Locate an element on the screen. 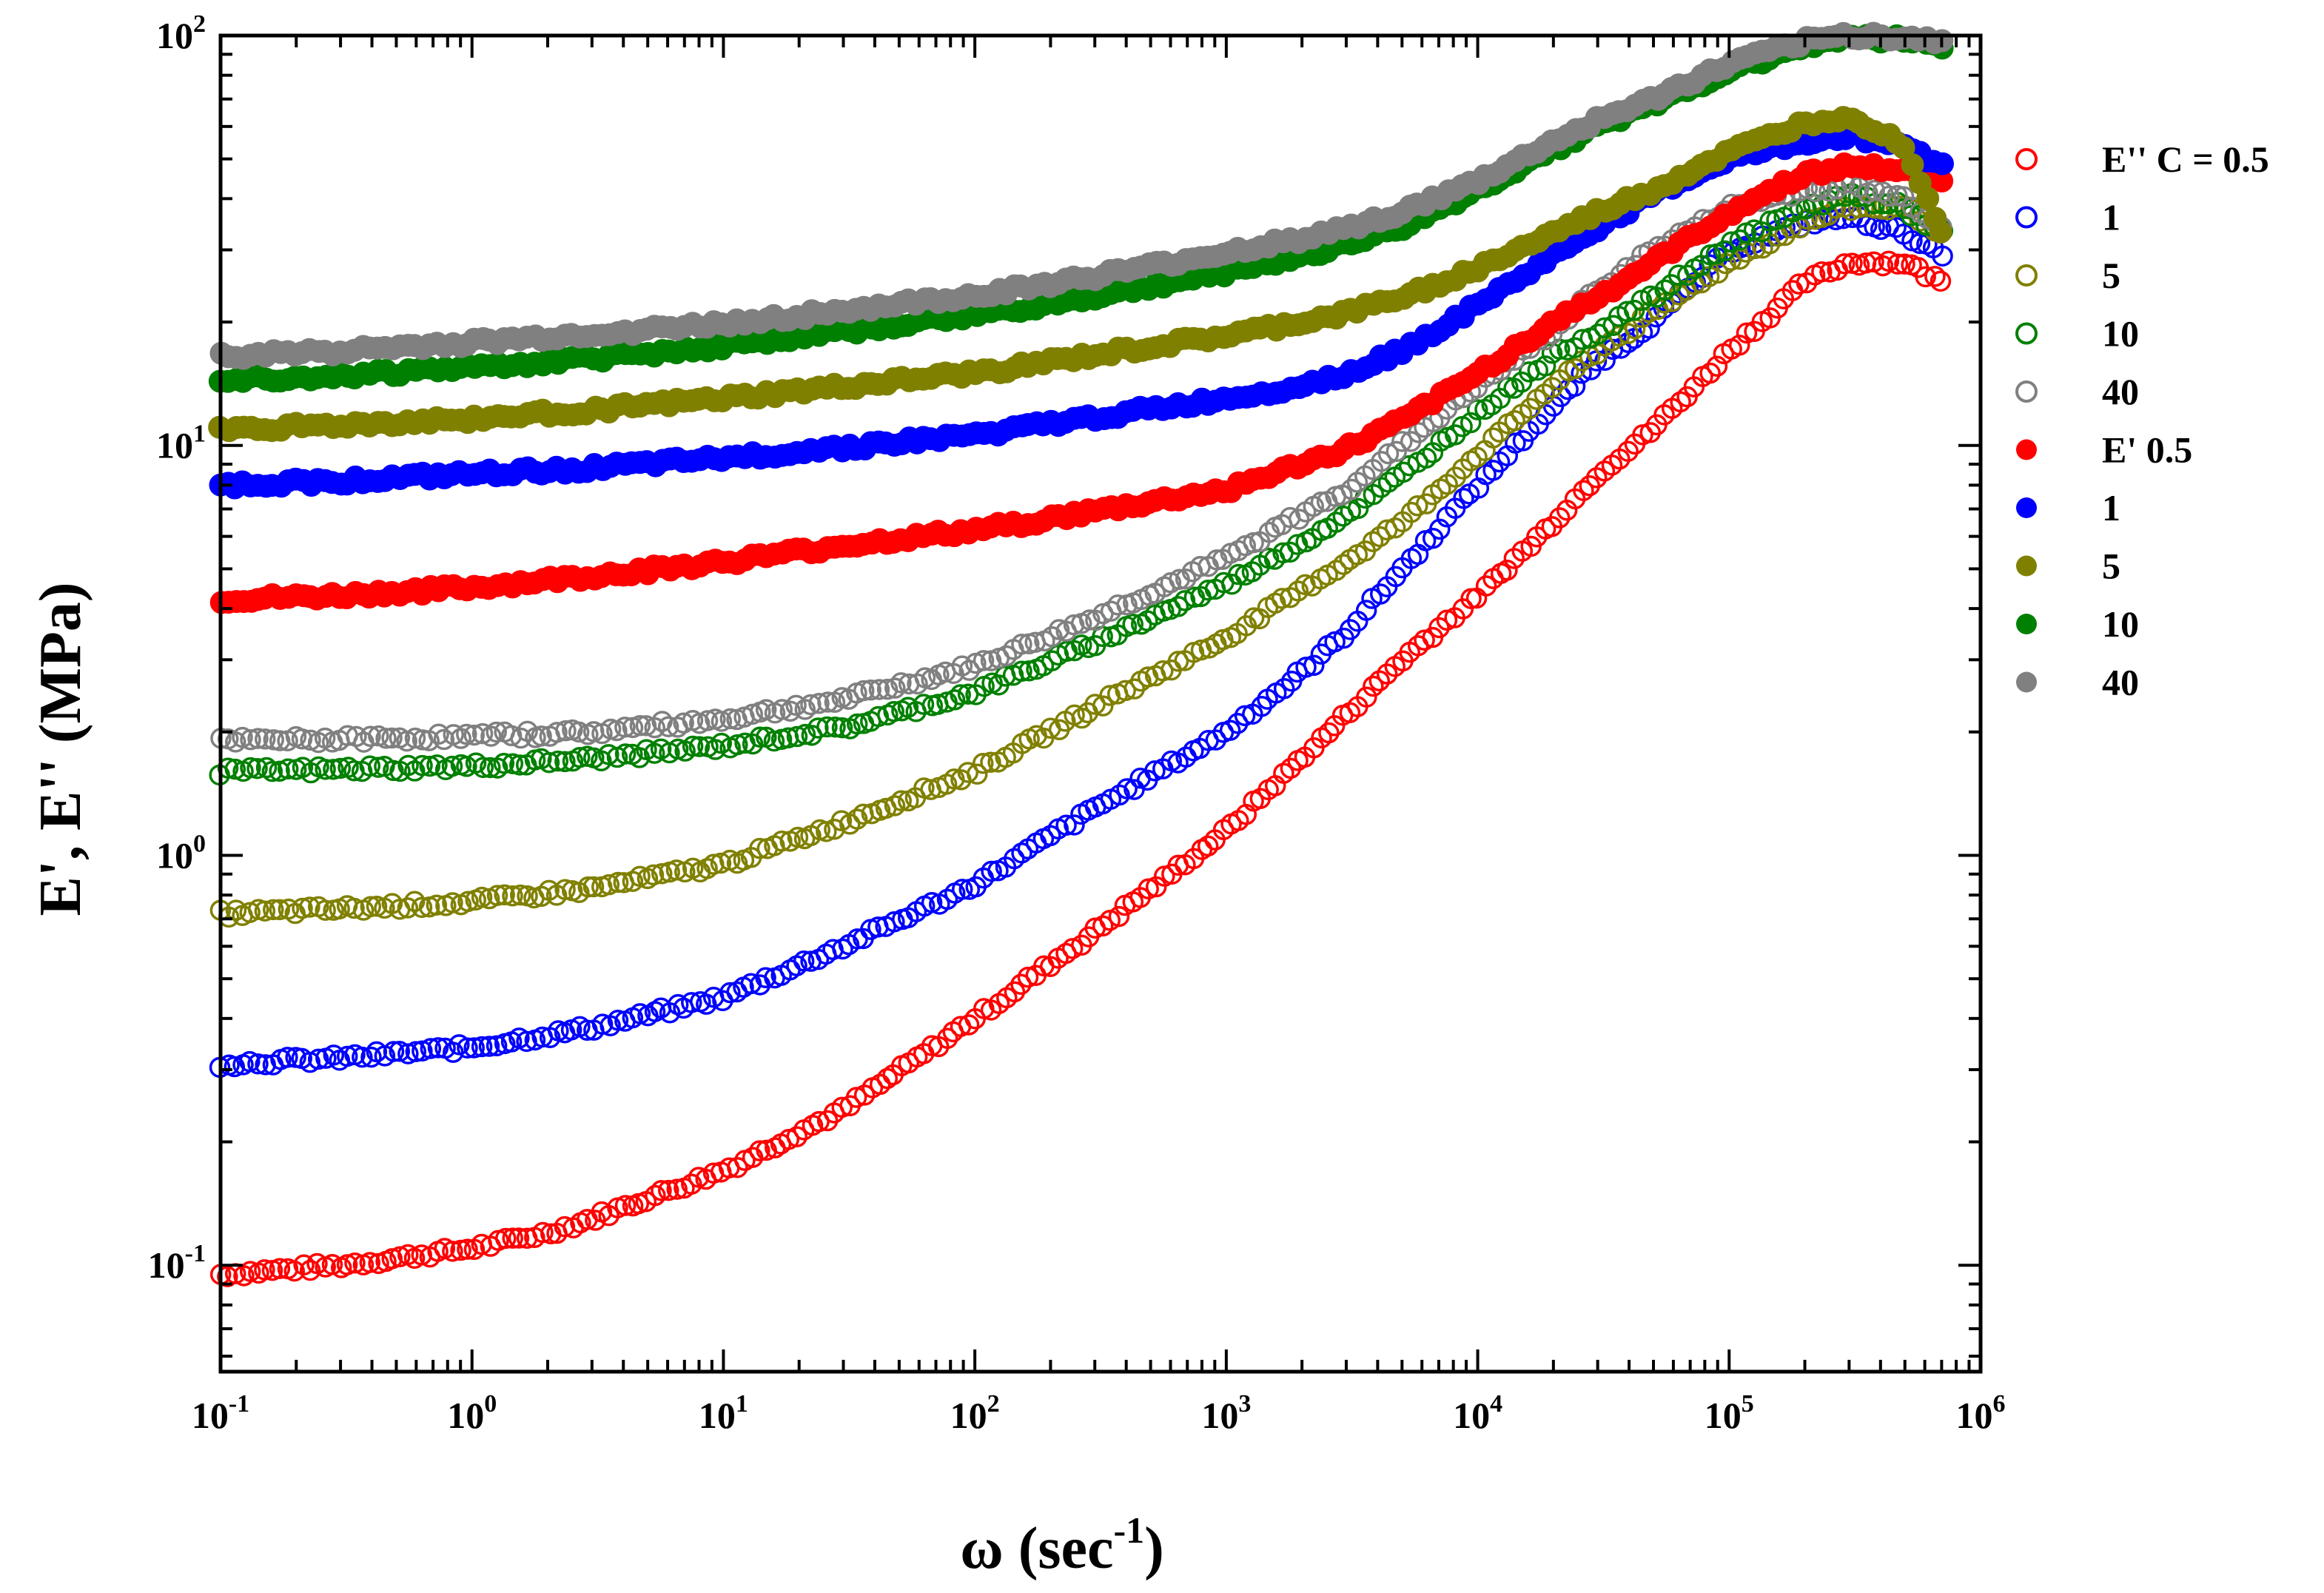  legend: E'' C = 0.5 1 5 10 40 E' 0.5 1 5 10 40 is located at coordinates (2142, 420).